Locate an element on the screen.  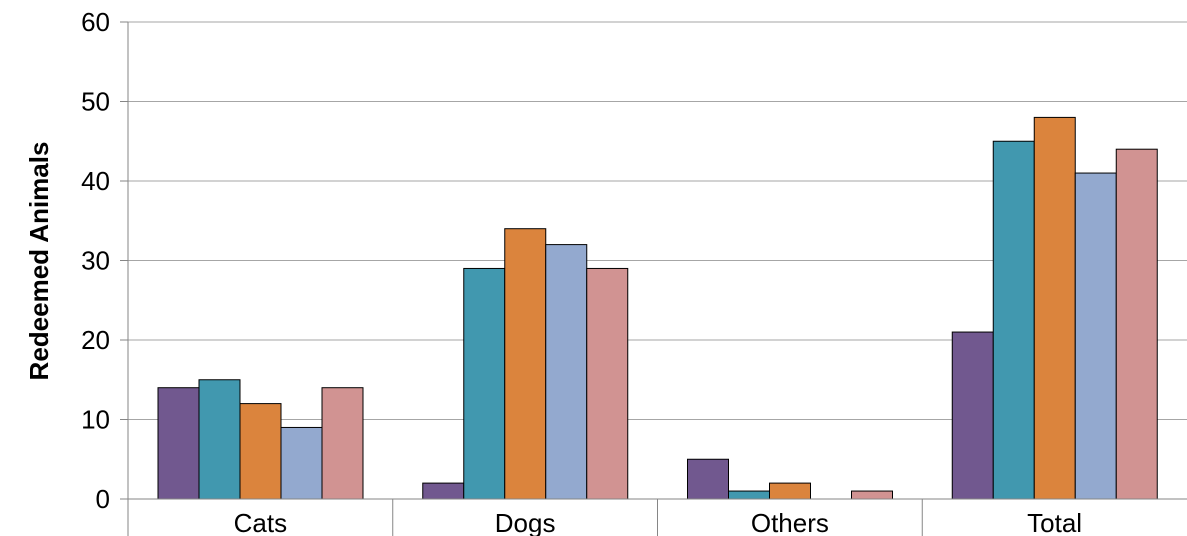
y-tick-label: 10 is located at coordinates (95, 420).